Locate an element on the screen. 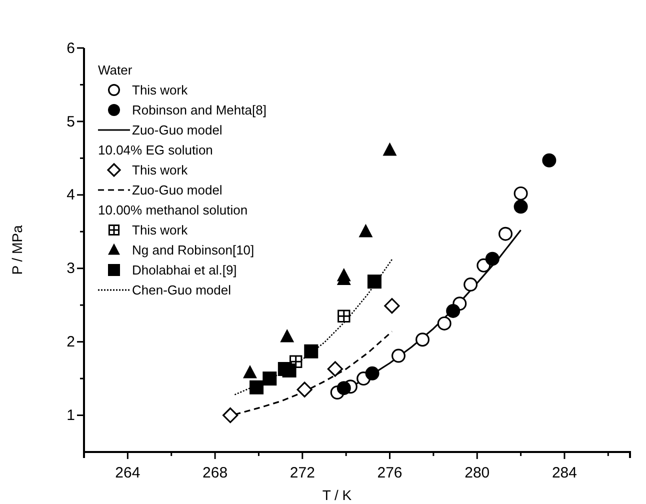 The height and width of the screenshot is (504, 646). annotation: 10.04% EG solution is located at coordinates (155, 150).